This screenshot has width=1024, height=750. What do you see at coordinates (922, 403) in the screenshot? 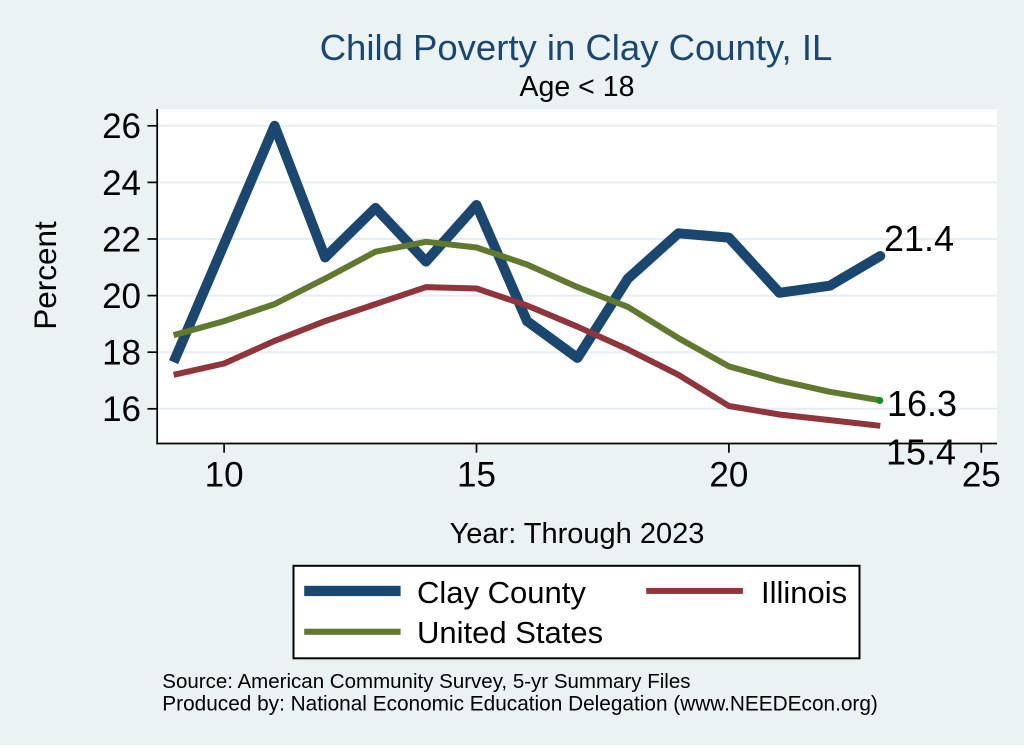
I see `svg-text: 16.3` at bounding box center [922, 403].